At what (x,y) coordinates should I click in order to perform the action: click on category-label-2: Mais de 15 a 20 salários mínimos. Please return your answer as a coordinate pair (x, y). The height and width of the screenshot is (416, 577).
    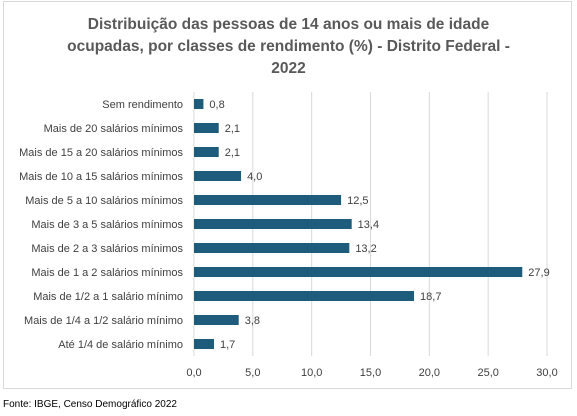
    Looking at the image, I should click on (101, 153).